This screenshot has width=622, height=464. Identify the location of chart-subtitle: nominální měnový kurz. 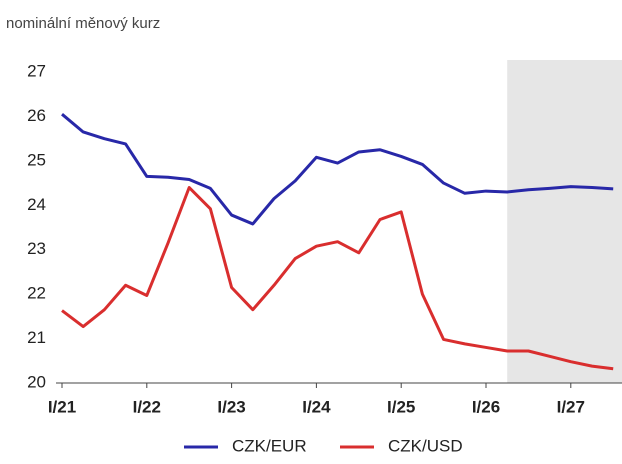
(83, 23).